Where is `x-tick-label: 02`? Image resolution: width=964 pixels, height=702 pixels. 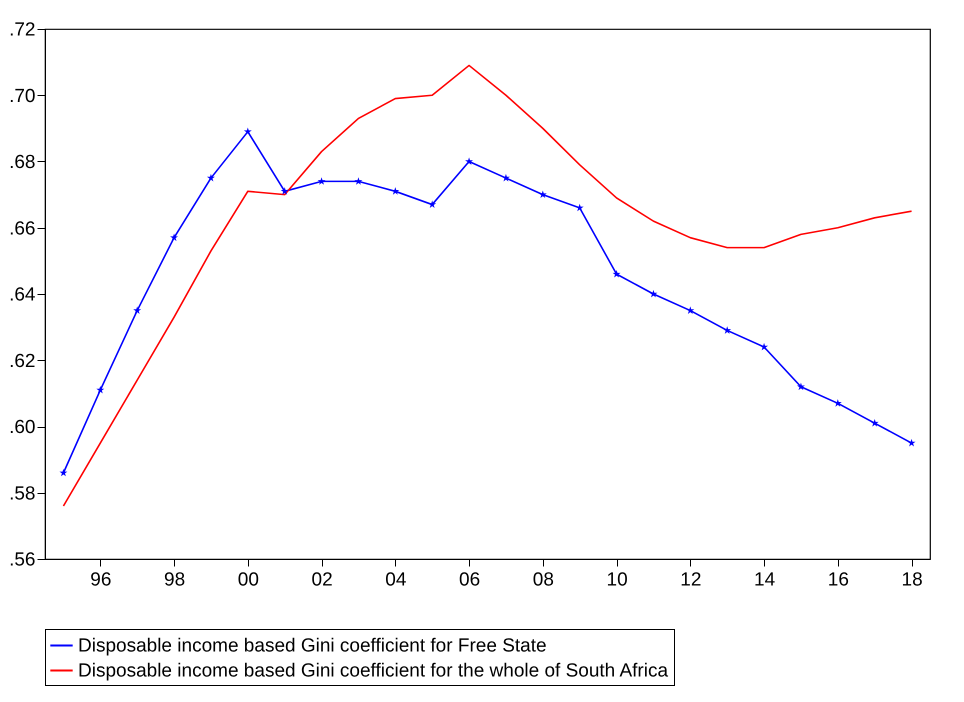
x-tick-label: 02 is located at coordinates (322, 580).